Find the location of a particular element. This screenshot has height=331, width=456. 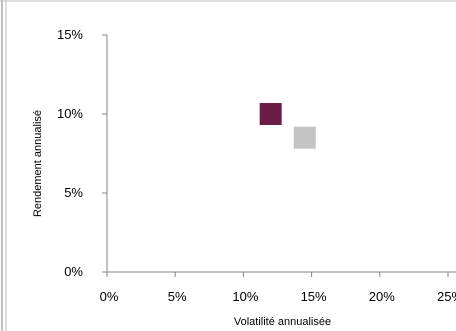

y-tick-label: 15% is located at coordinates (70, 34).